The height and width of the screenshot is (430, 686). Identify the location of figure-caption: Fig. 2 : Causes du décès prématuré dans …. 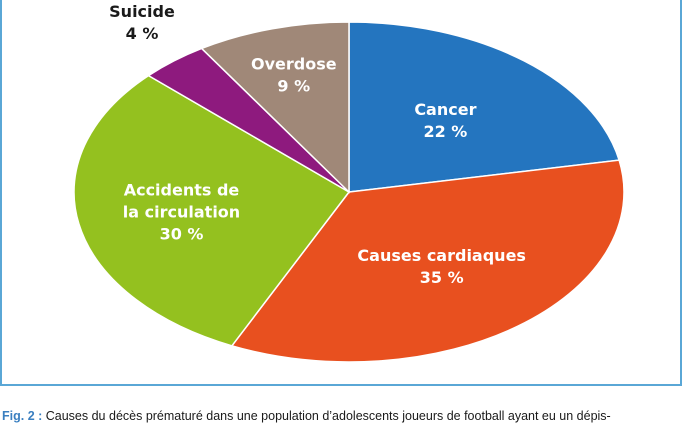
(344, 419).